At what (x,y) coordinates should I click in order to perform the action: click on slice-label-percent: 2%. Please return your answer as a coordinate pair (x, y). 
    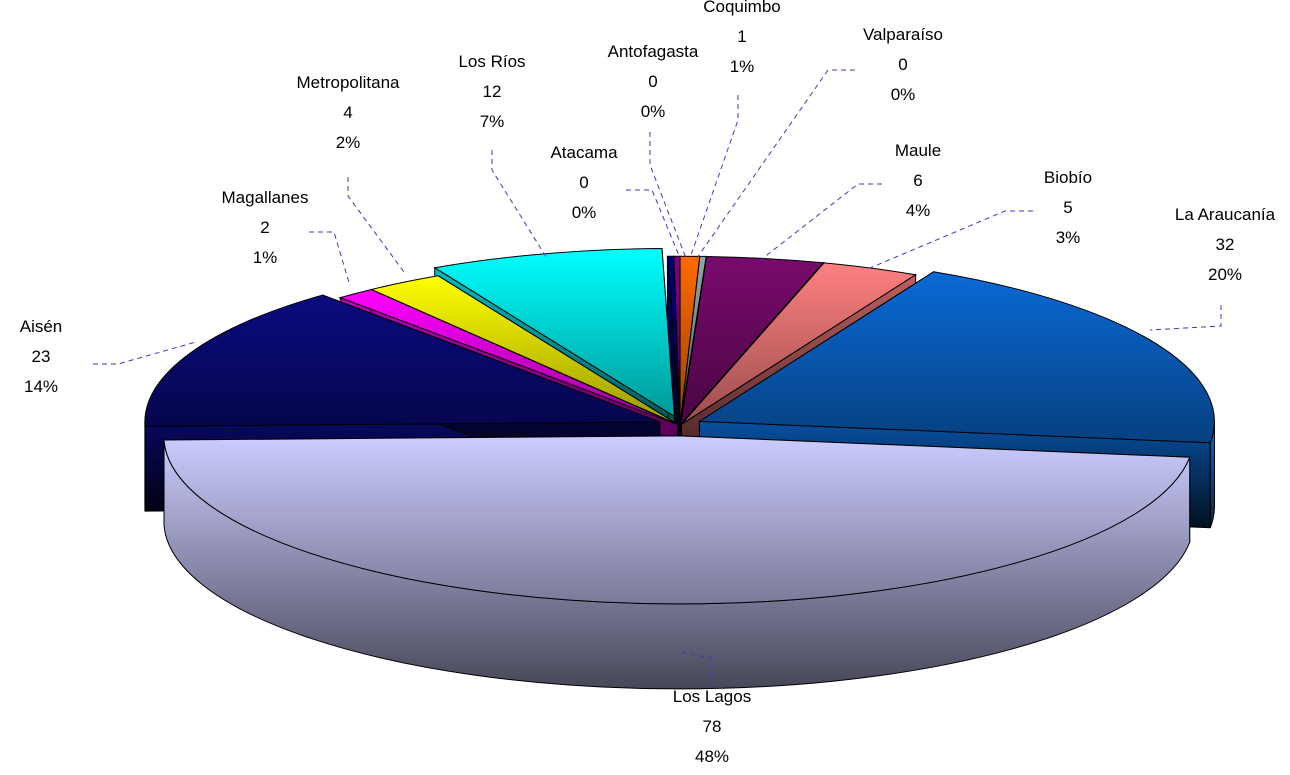
    Looking at the image, I should click on (348, 142).